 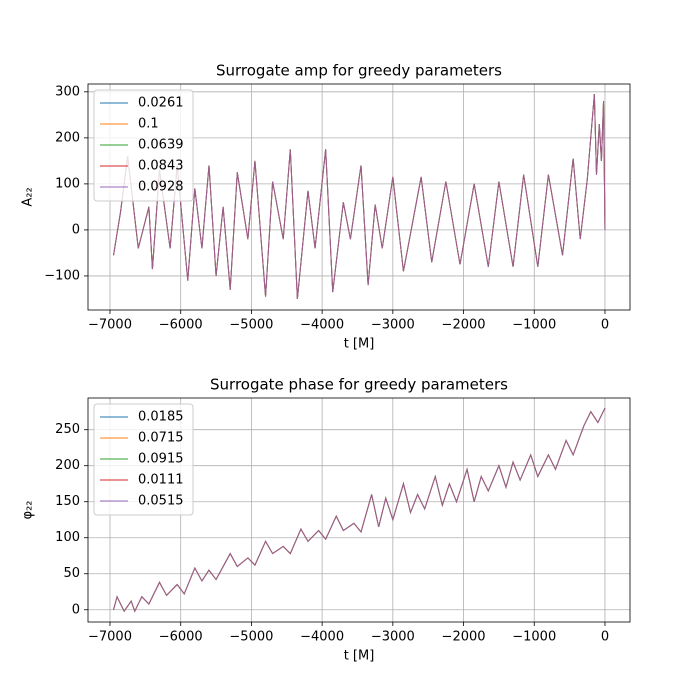 I want to click on y-axis-label: A₂₂, so click(x=28, y=196).